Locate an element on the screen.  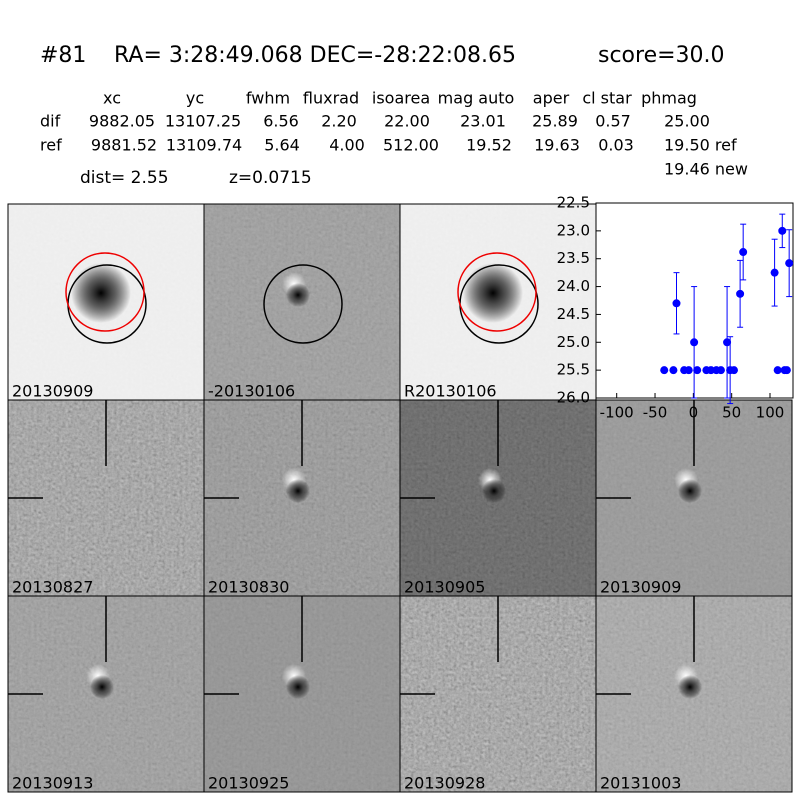
stamp-label: 20130830 is located at coordinates (248, 587).